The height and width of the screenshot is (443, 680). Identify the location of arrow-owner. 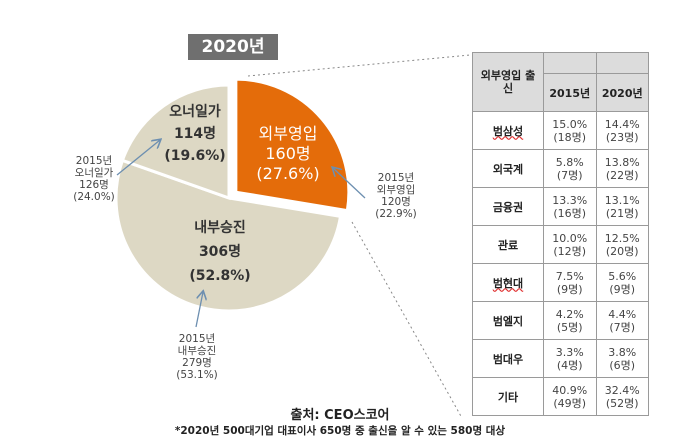
(138, 158).